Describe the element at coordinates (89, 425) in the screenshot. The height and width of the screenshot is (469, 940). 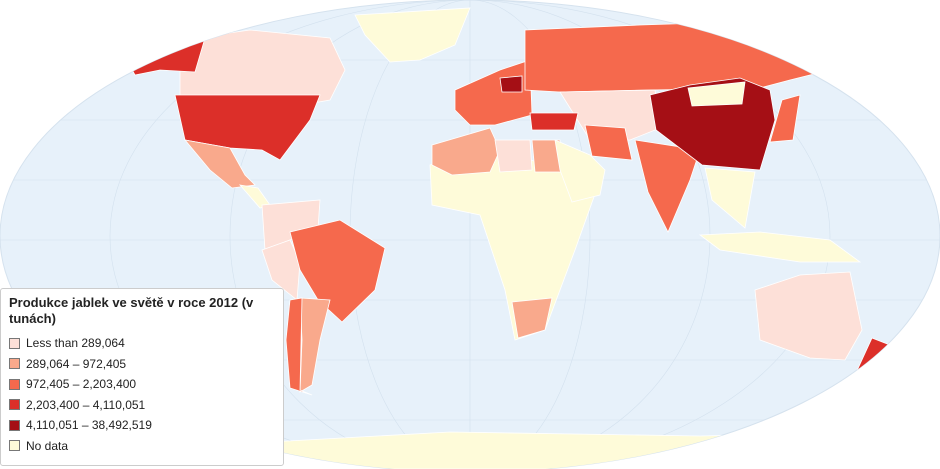
I see `legend-label: 4,110,051 – 38,492,519` at that location.